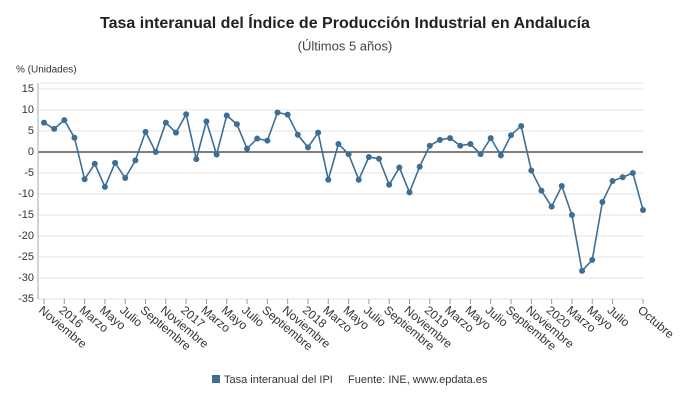 This screenshot has width=690, height=406. Describe the element at coordinates (345, 45) in the screenshot. I see `chart-subtitle: (Últimos 5 años)` at that location.